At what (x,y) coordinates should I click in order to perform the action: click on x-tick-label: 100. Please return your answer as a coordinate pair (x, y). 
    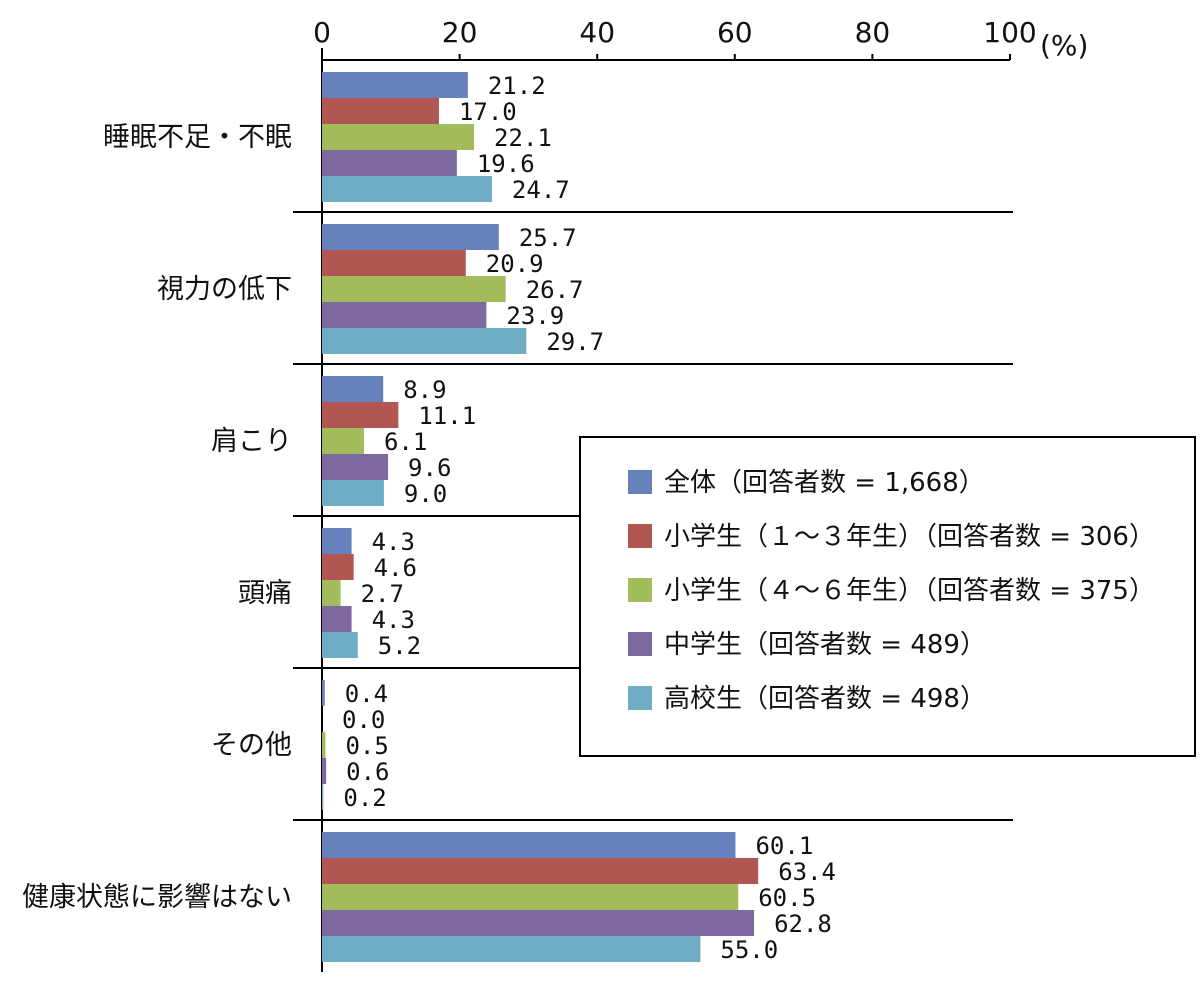
    Looking at the image, I should click on (1009, 32).